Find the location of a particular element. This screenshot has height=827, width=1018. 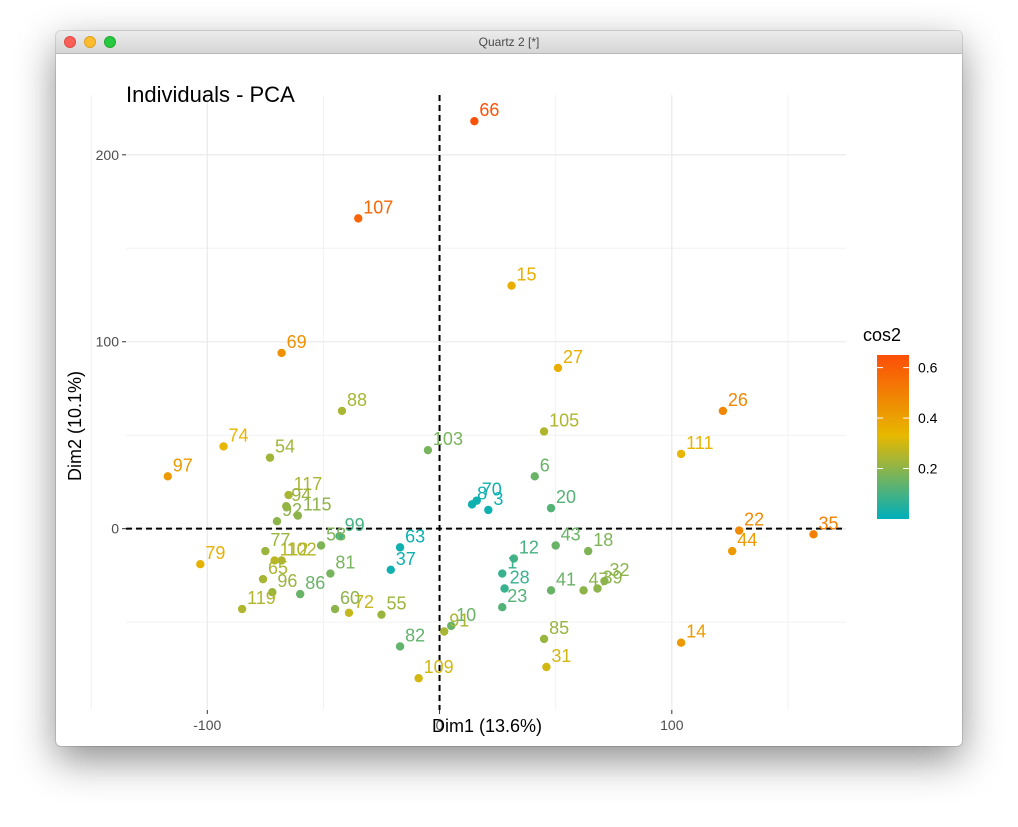

legend-tick-label: 0.4 is located at coordinates (928, 418).